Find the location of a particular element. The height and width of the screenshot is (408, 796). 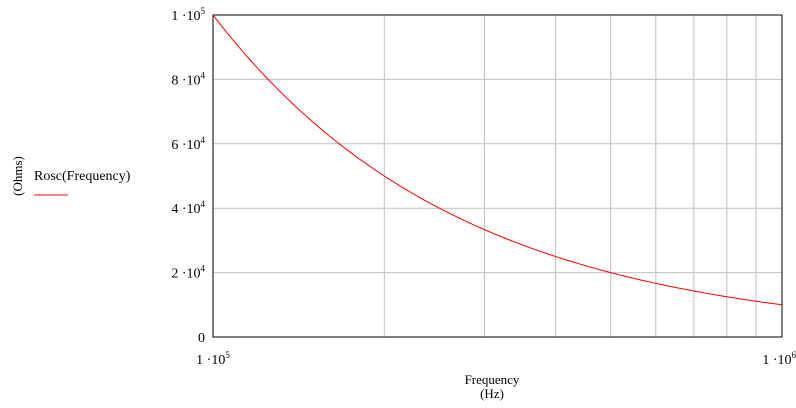

x-tick-labels: 1 ·105 1 ·106 is located at coordinates (496, 359).